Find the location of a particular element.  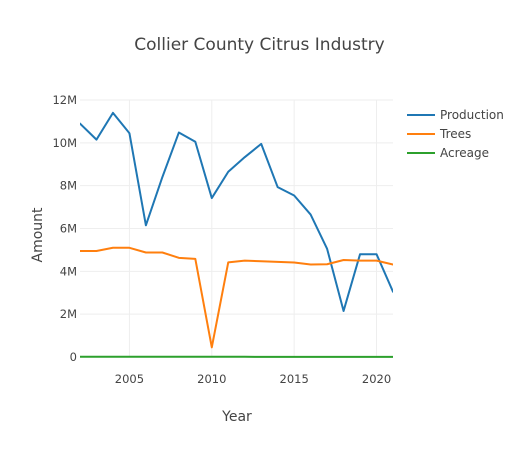

y-tick-label: 10M is located at coordinates (64, 143).